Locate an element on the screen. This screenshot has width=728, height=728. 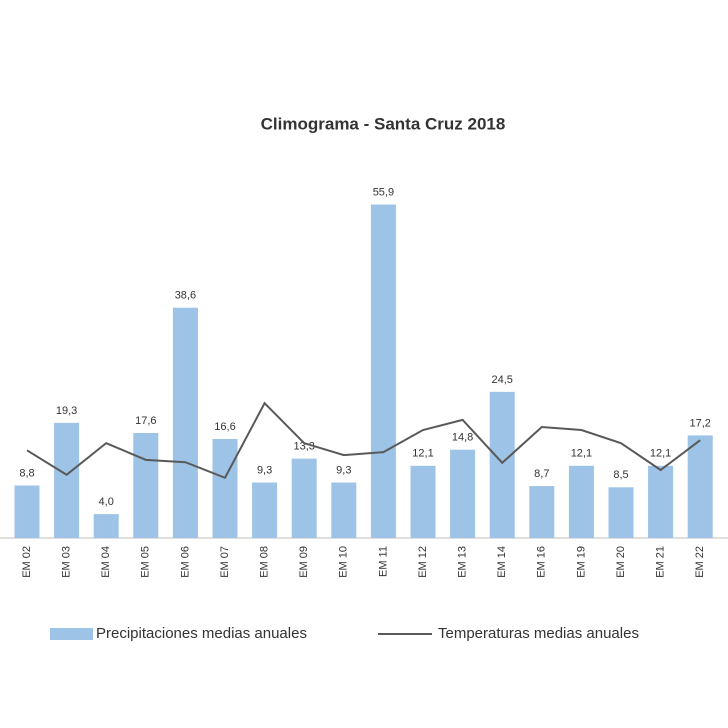
x-tick-label: EM 11 is located at coordinates (383, 561).